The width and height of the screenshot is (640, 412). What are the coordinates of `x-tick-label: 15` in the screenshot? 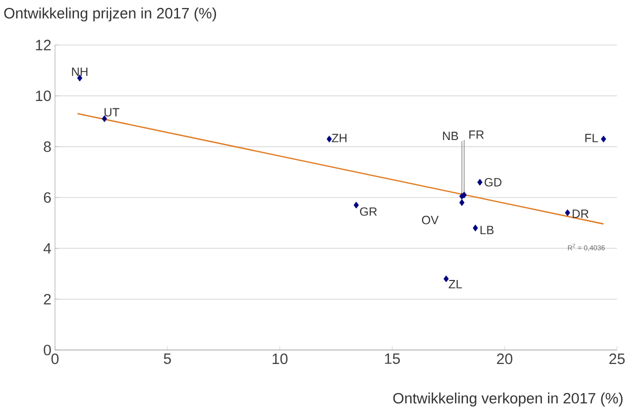 It's located at (392, 359).